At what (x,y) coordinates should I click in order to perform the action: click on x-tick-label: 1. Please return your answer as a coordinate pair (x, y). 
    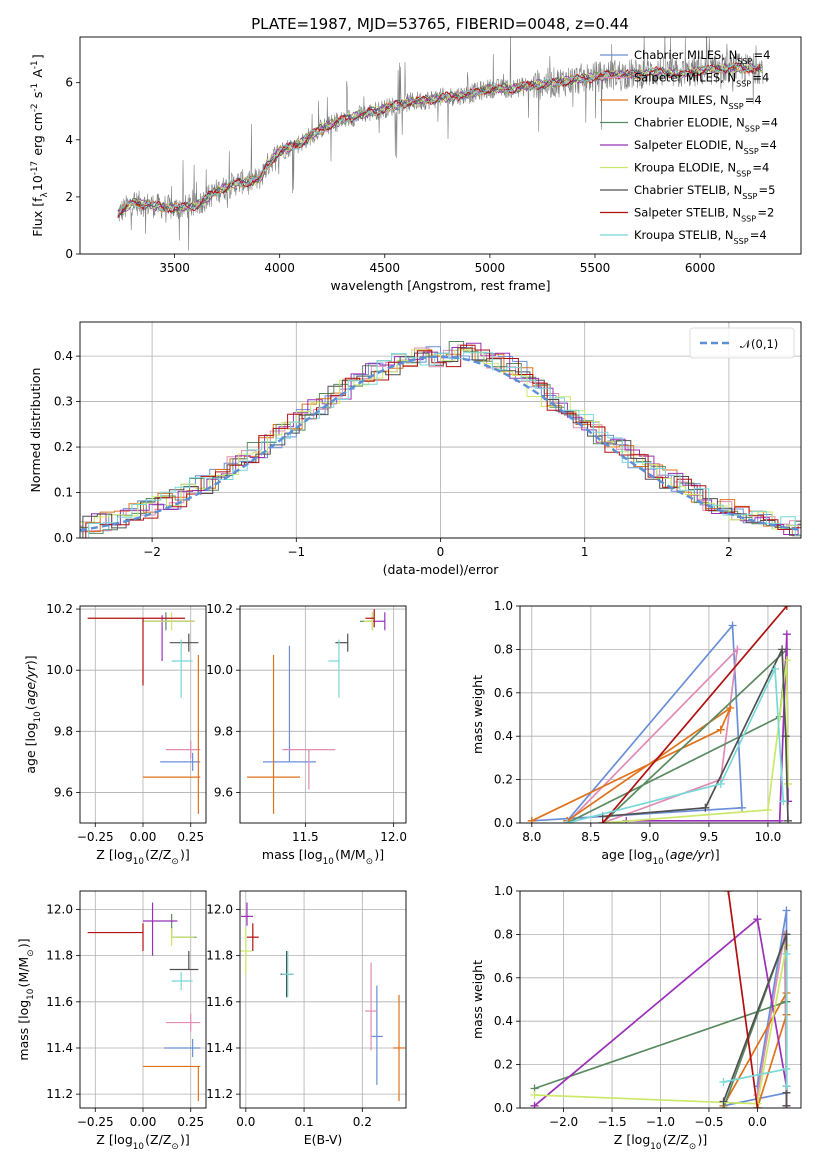
    Looking at the image, I should click on (585, 552).